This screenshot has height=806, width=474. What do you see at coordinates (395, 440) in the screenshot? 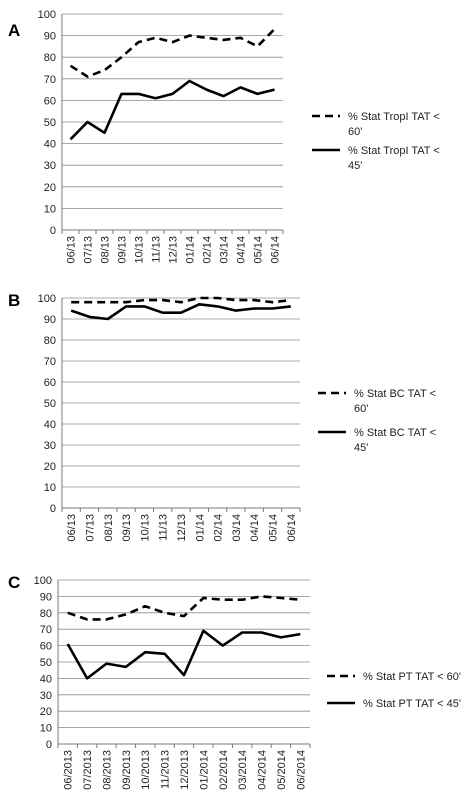
I see `legend-label: % Stat BC TAT < 45'` at bounding box center [395, 440].